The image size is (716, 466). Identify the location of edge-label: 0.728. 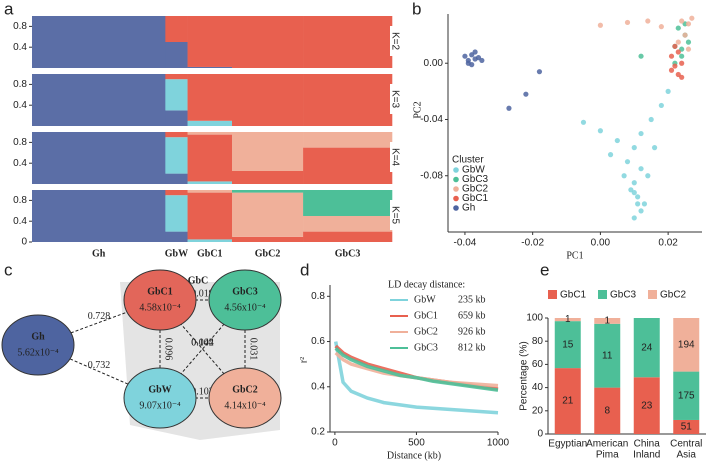
(99, 316).